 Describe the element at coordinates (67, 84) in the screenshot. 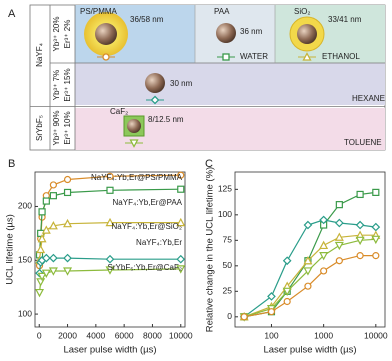

I see `dopant-label: Er³⁺ 15%` at that location.